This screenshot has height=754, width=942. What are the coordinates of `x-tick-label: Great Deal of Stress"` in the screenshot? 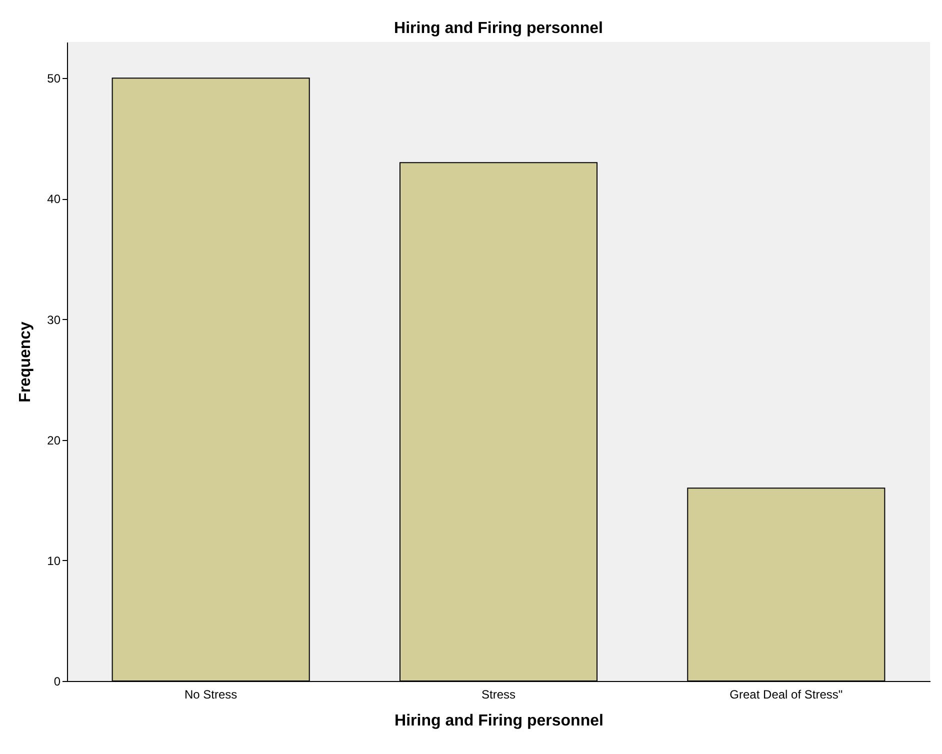 It's located at (786, 695).